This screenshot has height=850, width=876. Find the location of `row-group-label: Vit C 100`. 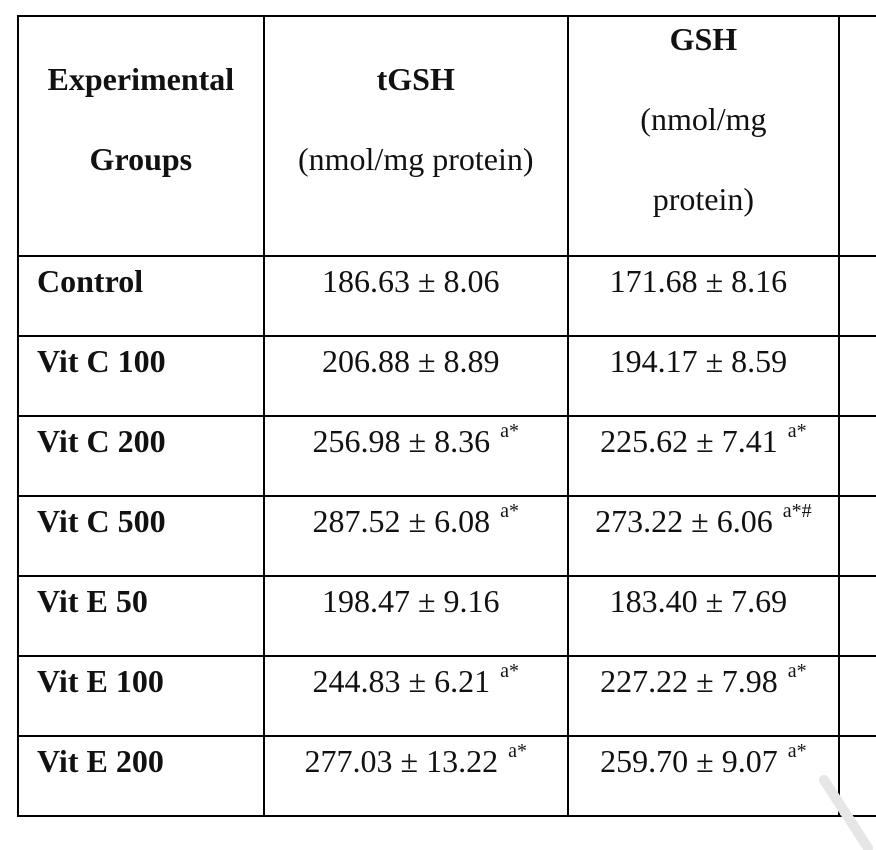

row-group-label: Vit C 100 is located at coordinates (101, 361).